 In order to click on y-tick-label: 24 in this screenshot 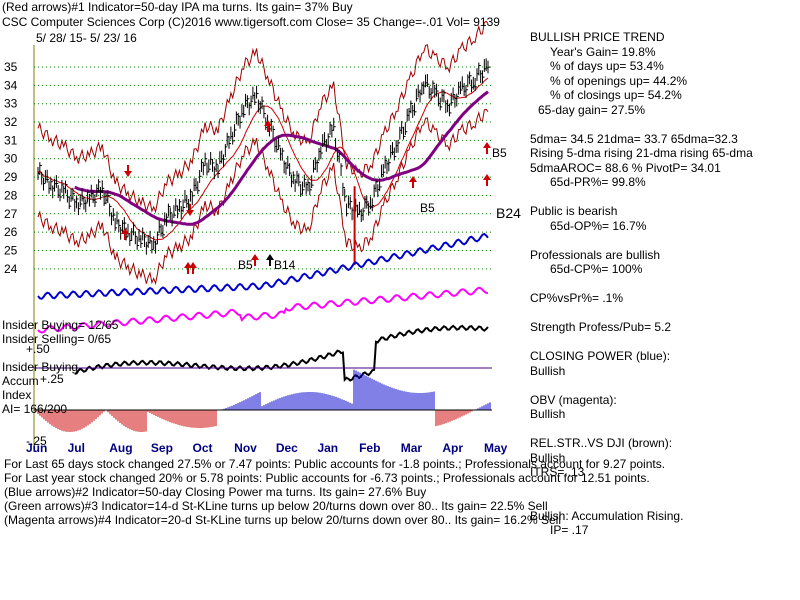, I will do `click(11, 269)`.